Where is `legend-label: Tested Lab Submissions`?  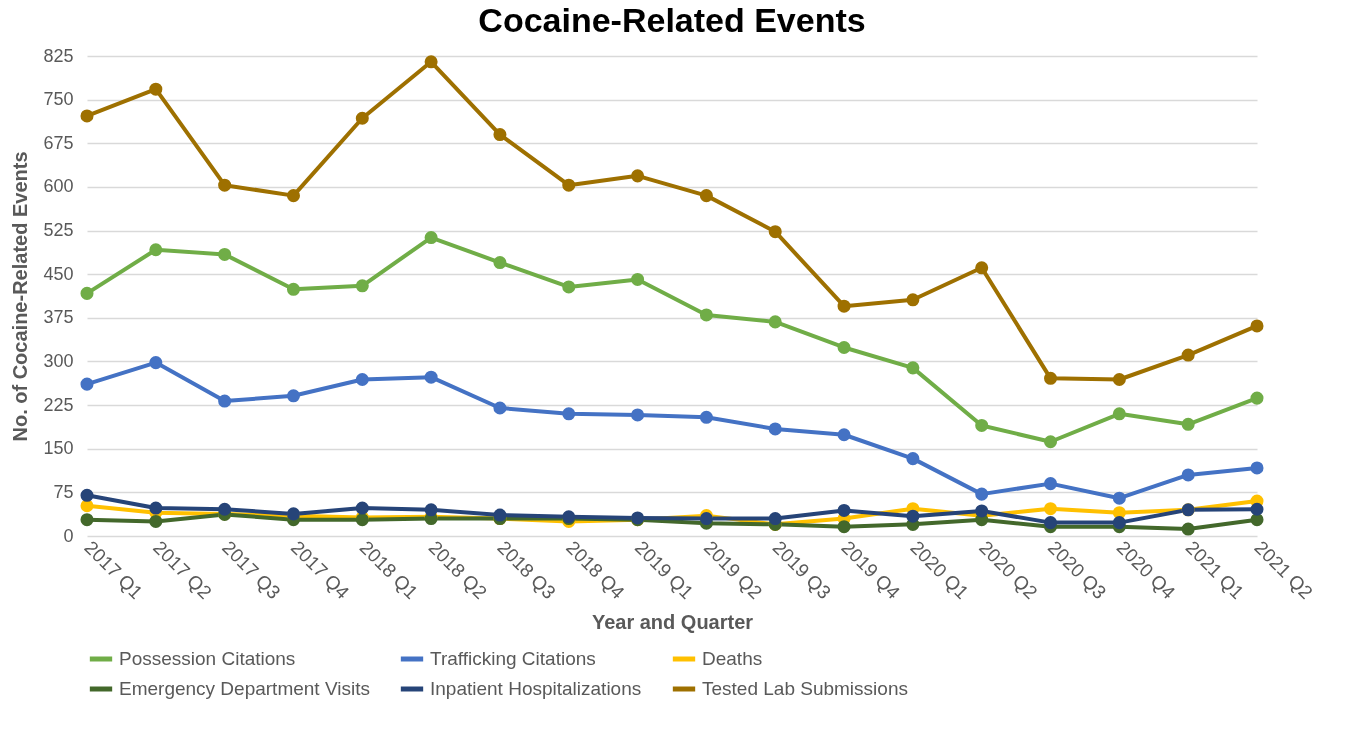 legend-label: Tested Lab Submissions is located at coordinates (805, 688).